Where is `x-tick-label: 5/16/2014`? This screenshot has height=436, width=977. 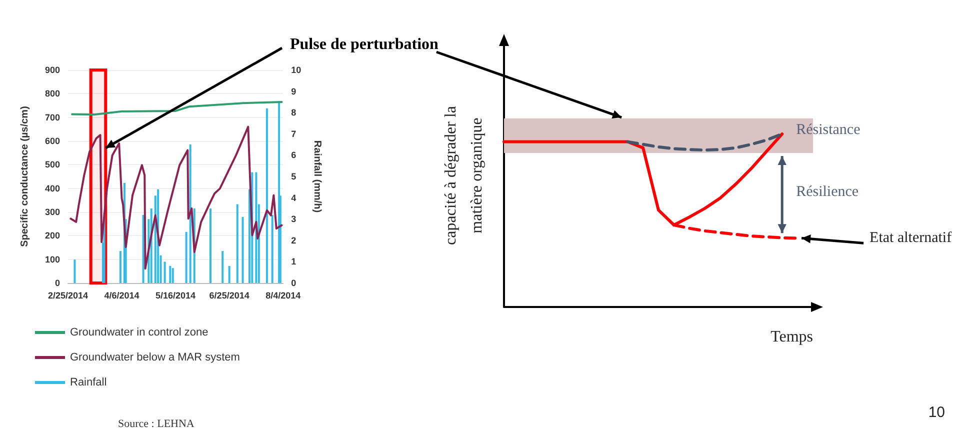 x-tick-label: 5/16/2014 is located at coordinates (176, 295).